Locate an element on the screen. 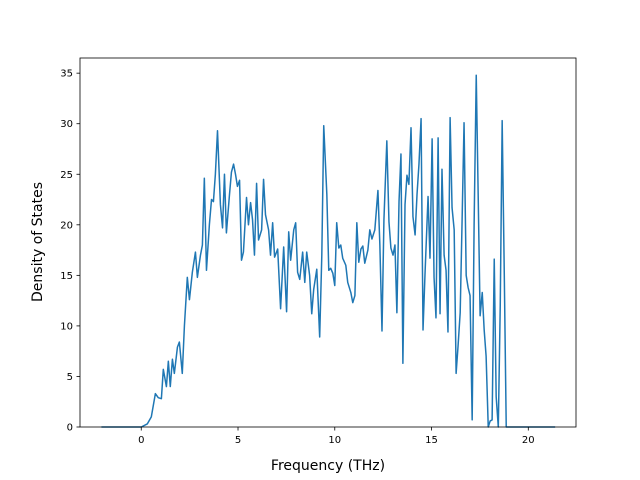 This screenshot has width=640, height=480. y-tick-label: 35 is located at coordinates (66, 74).